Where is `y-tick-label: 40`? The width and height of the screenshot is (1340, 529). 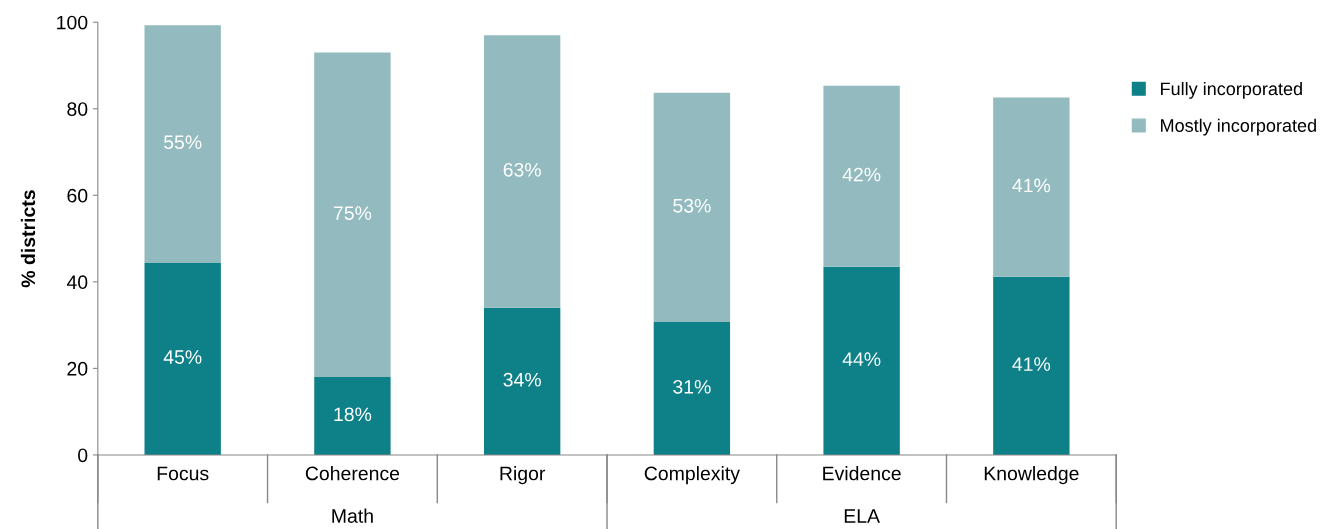 y-tick-label: 40 is located at coordinates (77, 282).